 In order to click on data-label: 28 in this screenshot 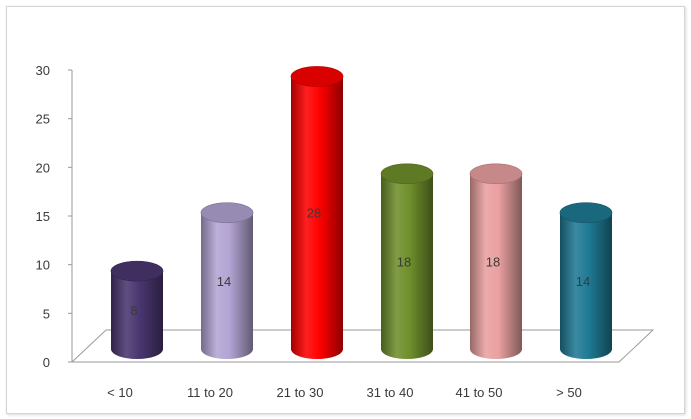, I will do `click(314, 213)`.